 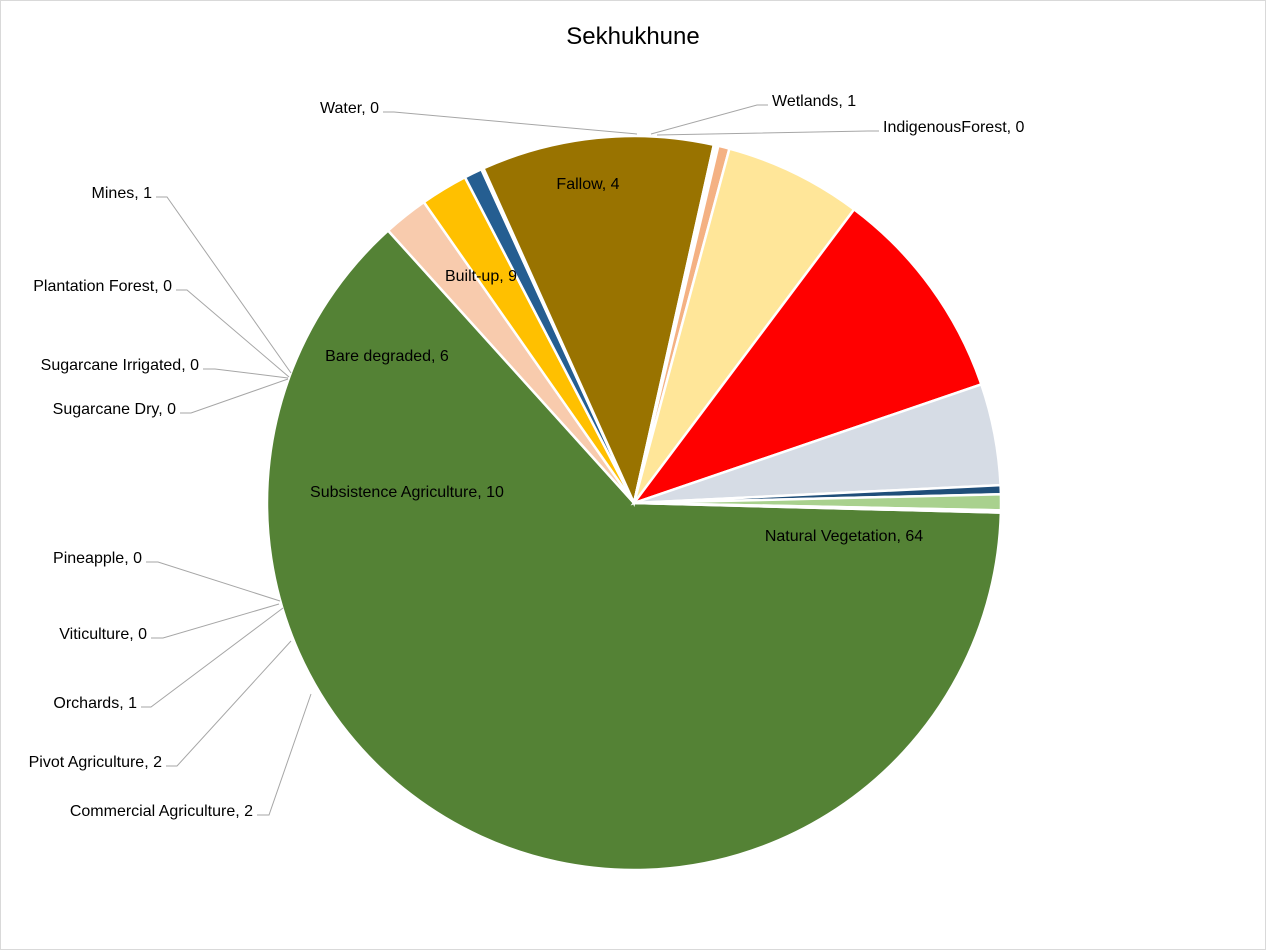 I want to click on leader-line-water, so click(x=510, y=123).